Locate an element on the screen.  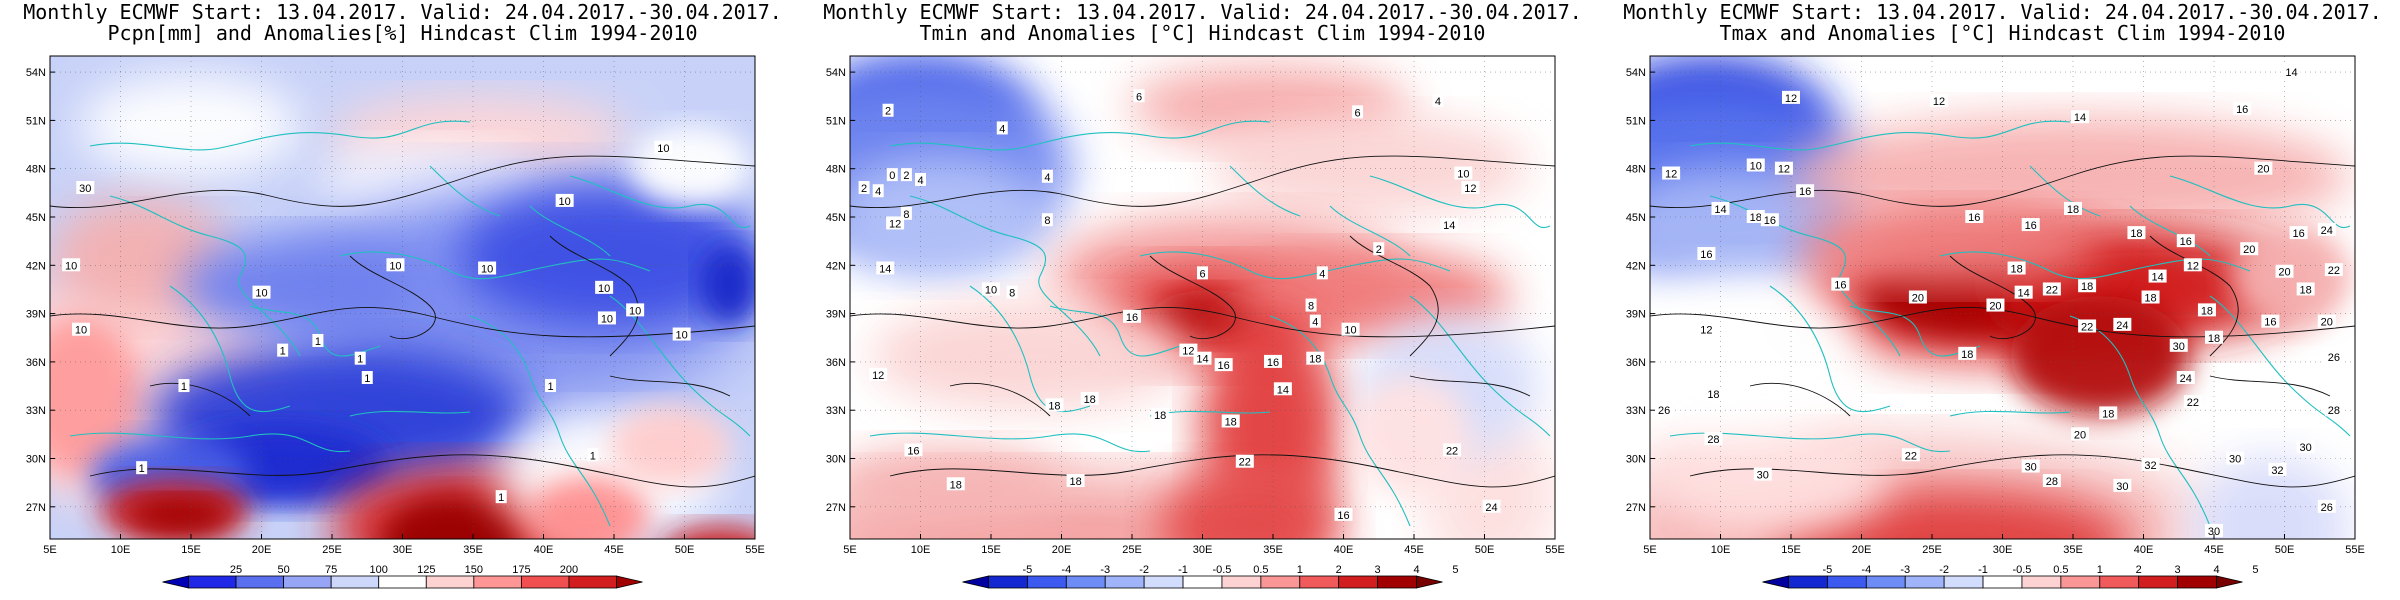
lat-tick-label: 27N is located at coordinates (836, 508).